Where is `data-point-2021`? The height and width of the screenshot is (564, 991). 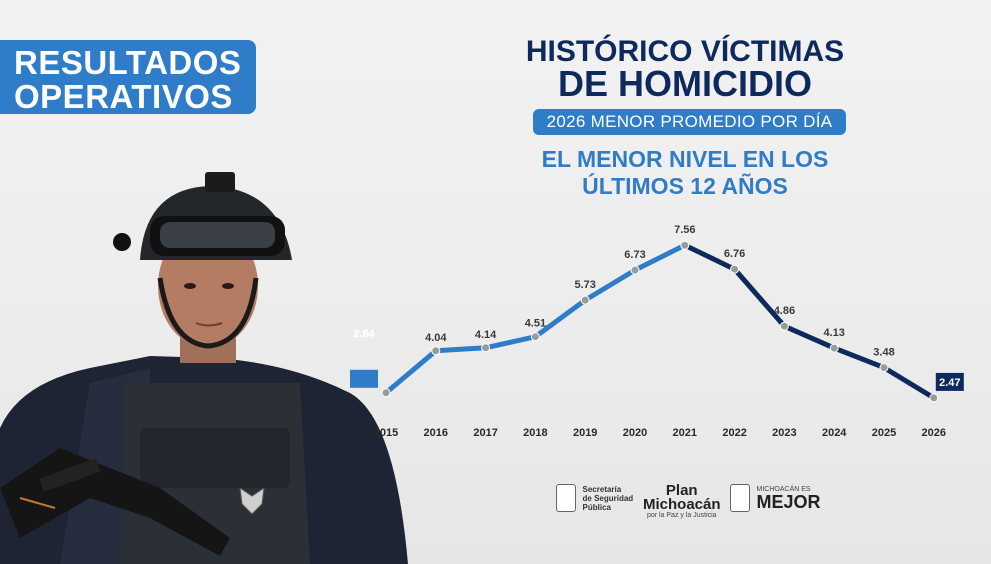 data-point-2021 is located at coordinates (685, 245).